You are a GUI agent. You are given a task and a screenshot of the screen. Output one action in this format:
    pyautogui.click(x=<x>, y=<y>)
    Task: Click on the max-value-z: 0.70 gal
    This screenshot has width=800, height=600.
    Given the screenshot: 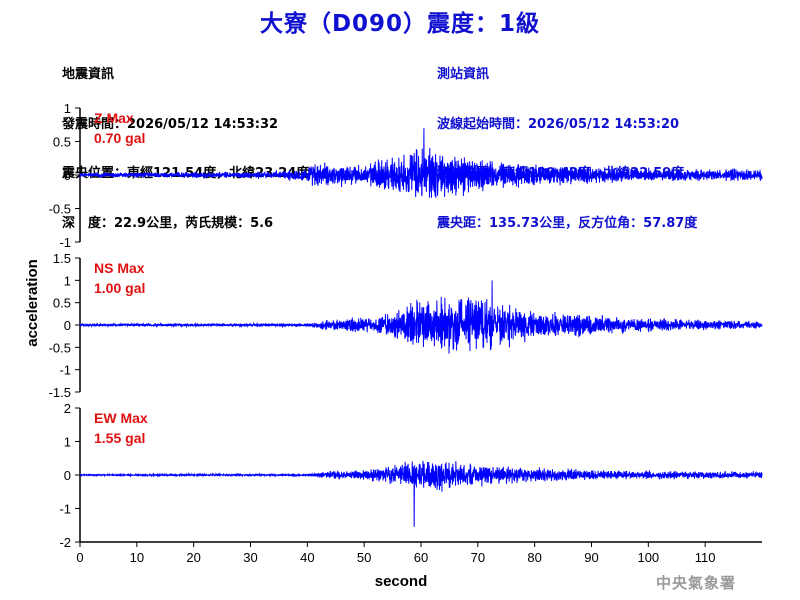 What is the action you would take?
    pyautogui.click(x=119, y=138)
    